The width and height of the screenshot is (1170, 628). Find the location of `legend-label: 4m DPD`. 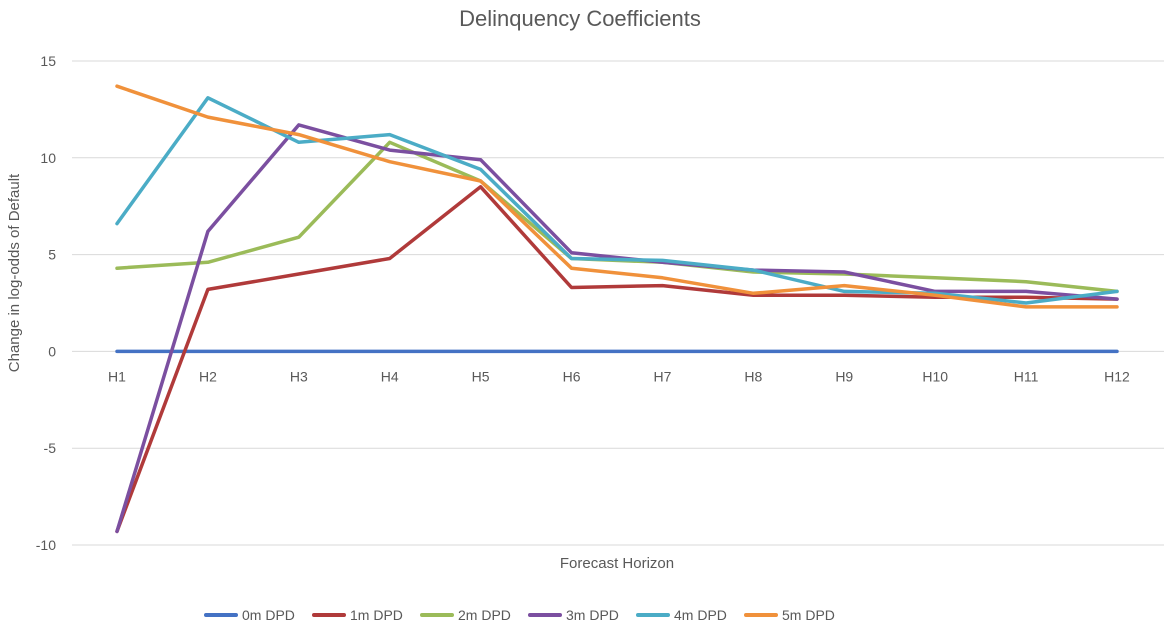

legend-label: 4m DPD is located at coordinates (700, 615).